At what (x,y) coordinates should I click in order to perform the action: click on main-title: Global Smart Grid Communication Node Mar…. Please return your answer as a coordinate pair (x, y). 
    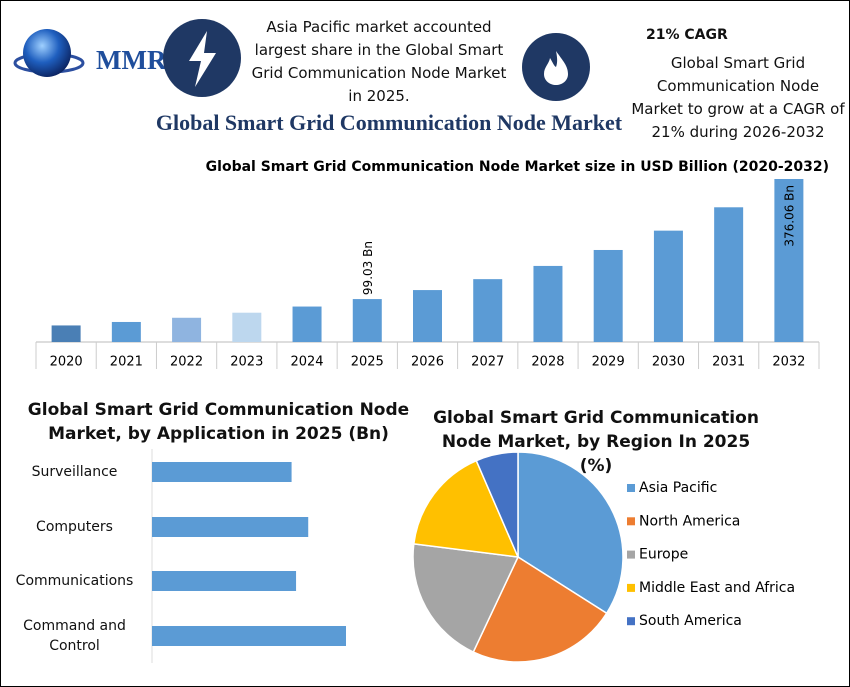
    Looking at the image, I should click on (389, 122).